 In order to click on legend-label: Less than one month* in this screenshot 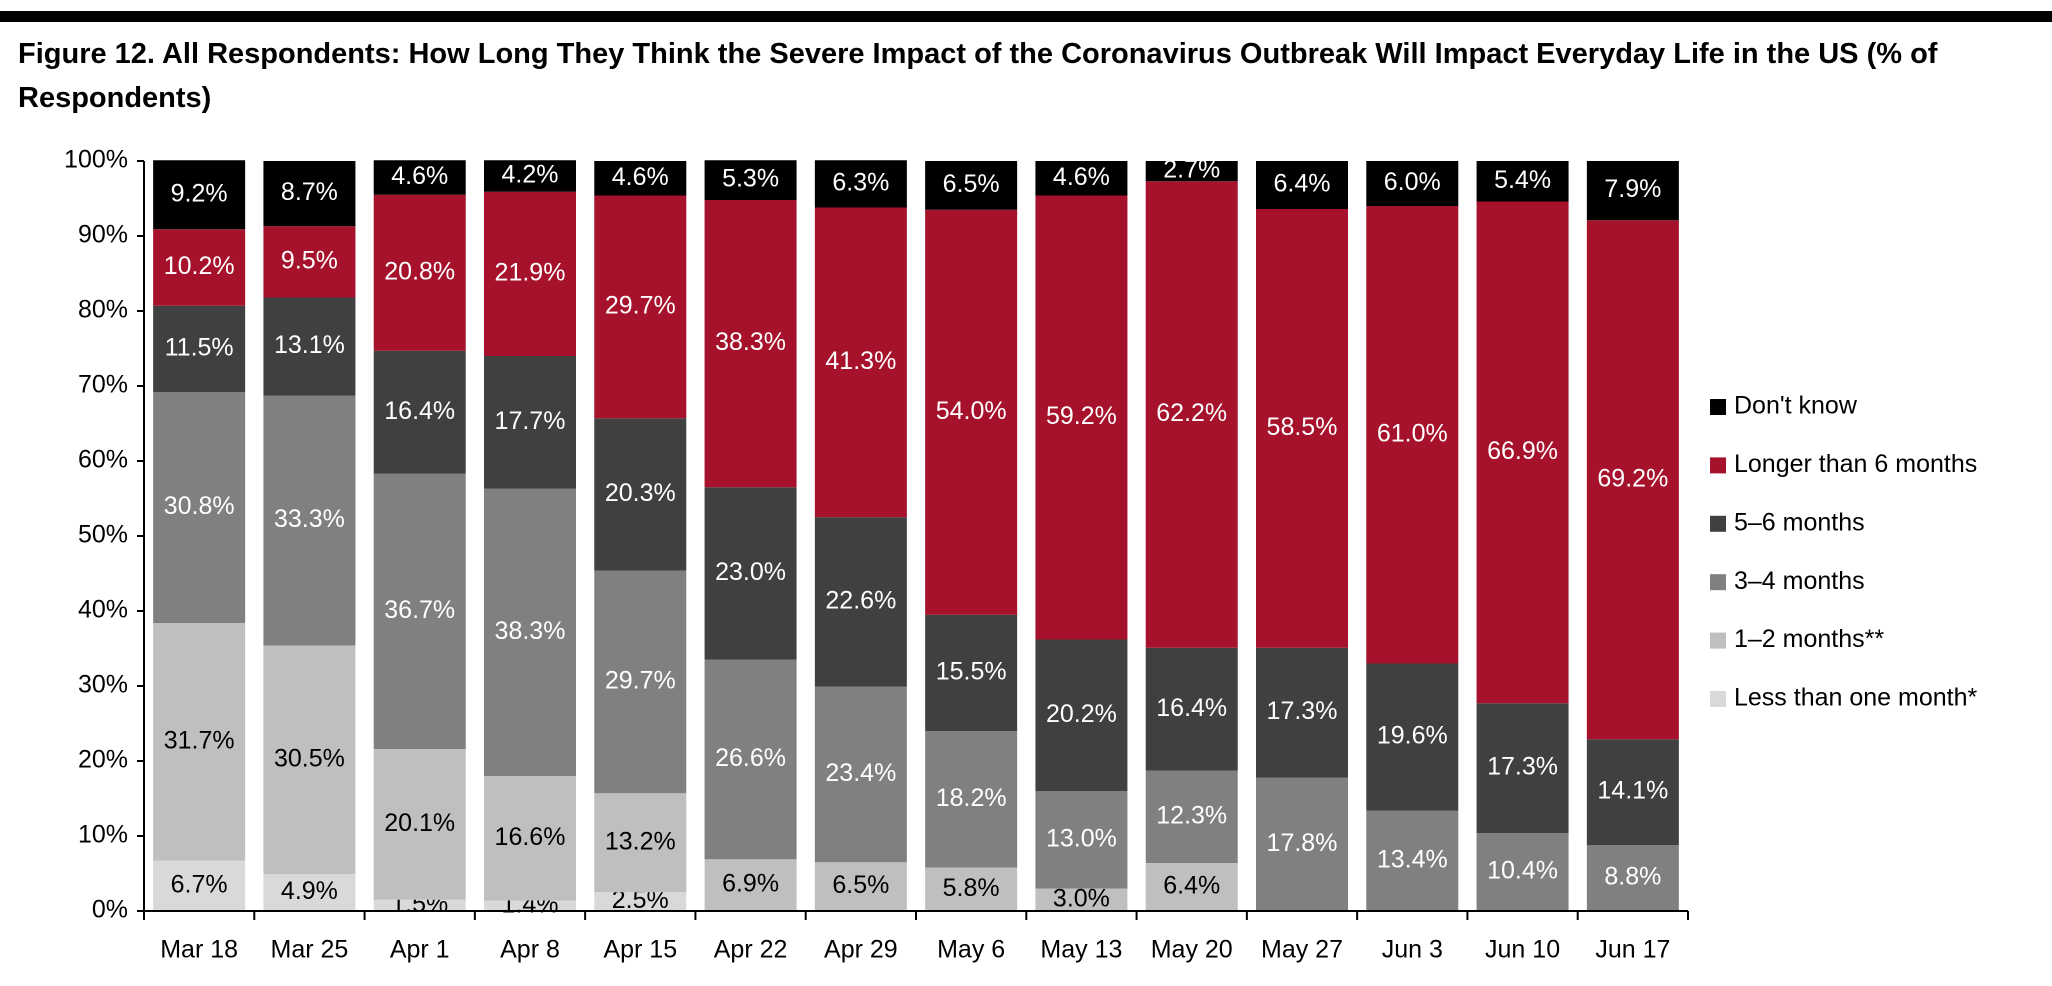, I will do `click(1855, 698)`.